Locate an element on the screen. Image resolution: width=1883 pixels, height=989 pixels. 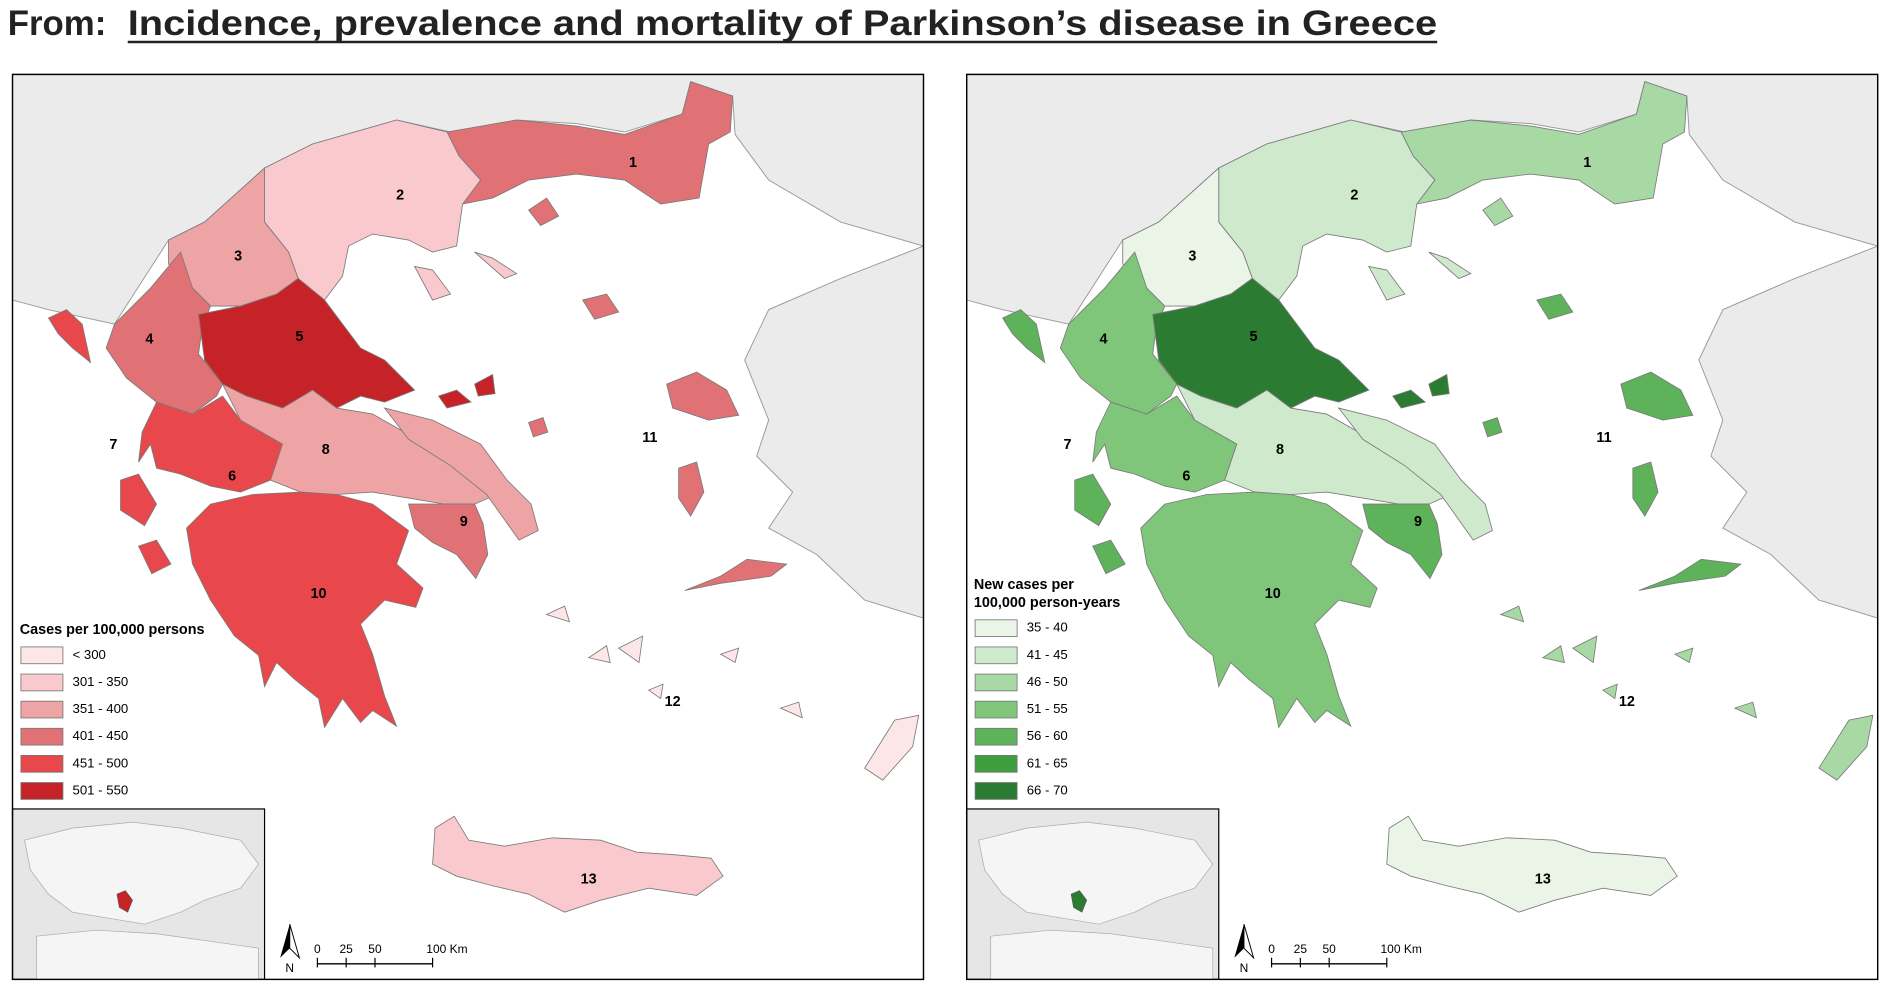
legend-label: 61 - 65 is located at coordinates (1047, 762).